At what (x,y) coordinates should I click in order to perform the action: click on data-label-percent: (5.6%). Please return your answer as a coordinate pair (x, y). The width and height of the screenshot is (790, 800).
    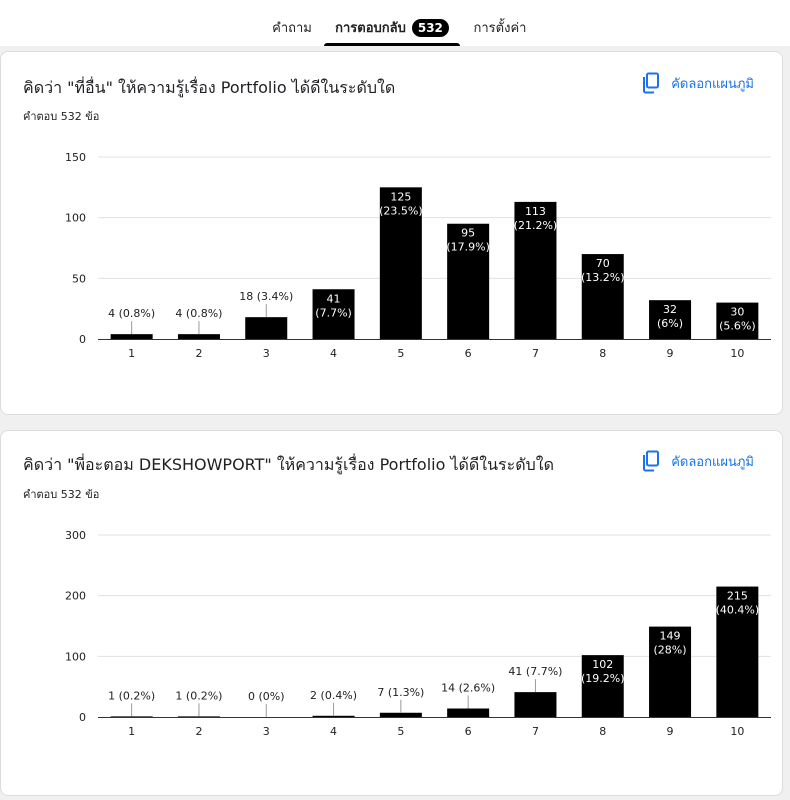
    Looking at the image, I should click on (737, 326).